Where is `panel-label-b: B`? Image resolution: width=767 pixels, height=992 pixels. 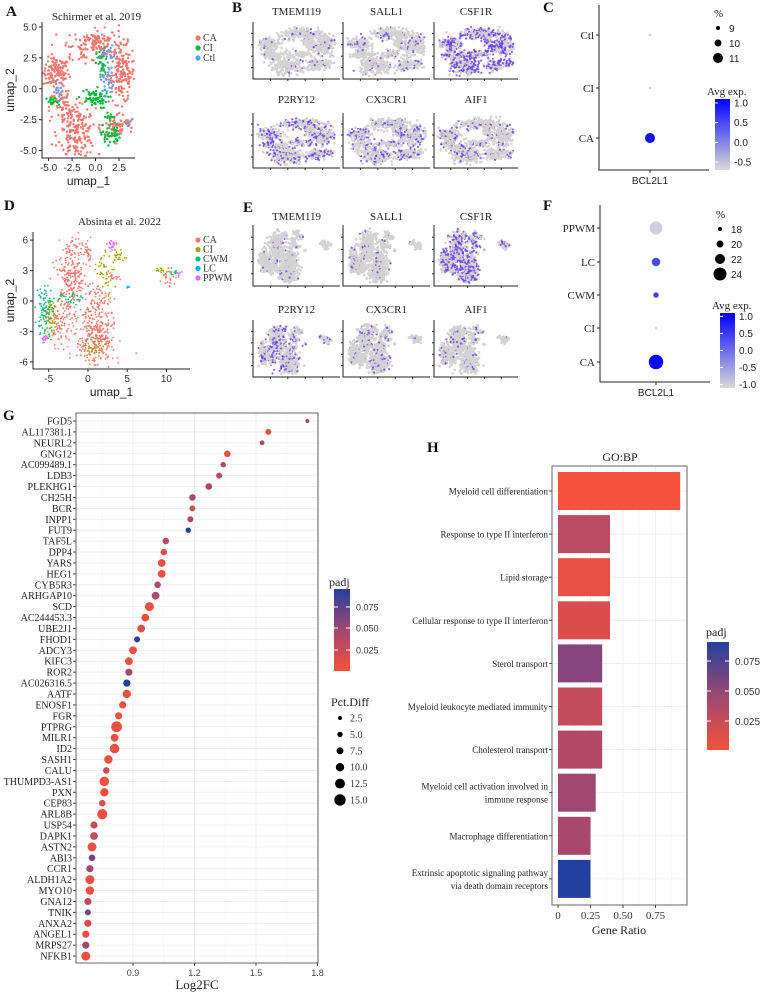
panel-label-b: B is located at coordinates (237, 8).